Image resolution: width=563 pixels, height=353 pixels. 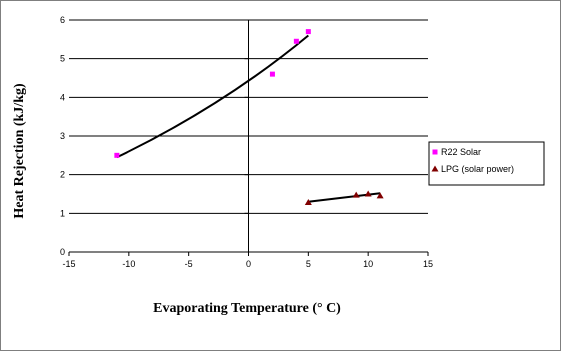 What do you see at coordinates (62, 175) in the screenshot?
I see `y-tick-label: 2` at bounding box center [62, 175].